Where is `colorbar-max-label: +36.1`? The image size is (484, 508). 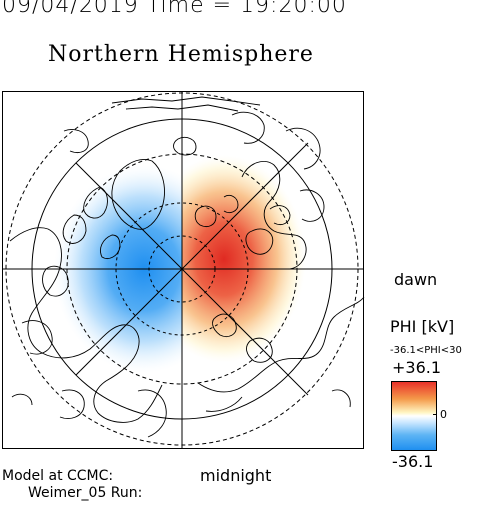
colorbar-max-label: +36.1 is located at coordinates (417, 367).